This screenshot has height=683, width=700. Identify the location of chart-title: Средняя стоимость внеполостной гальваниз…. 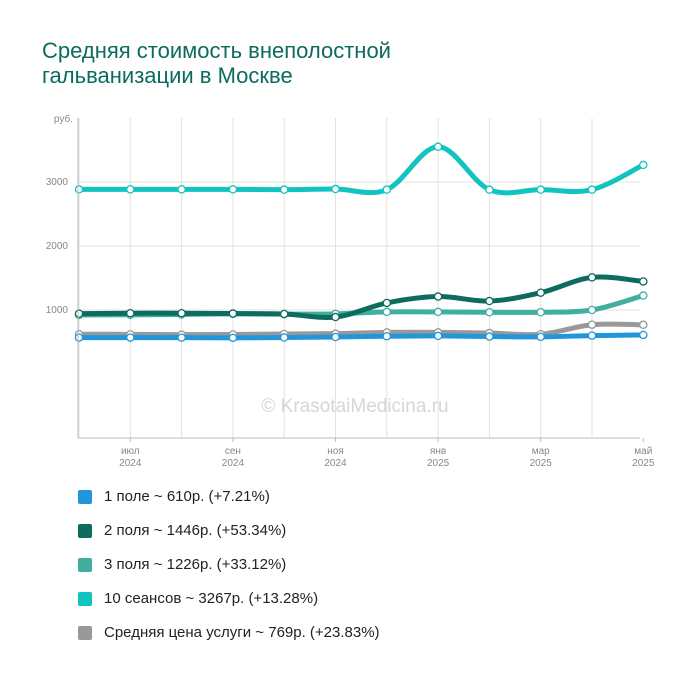
(322, 63).